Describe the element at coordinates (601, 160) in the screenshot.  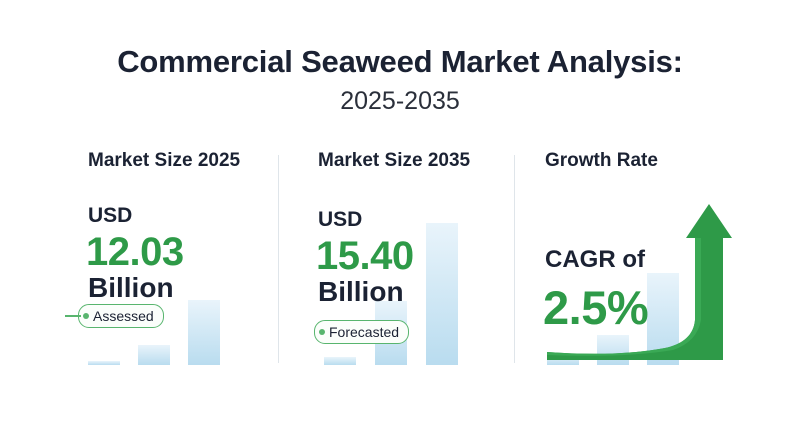
I see `panel-title: Growth Rate` at that location.